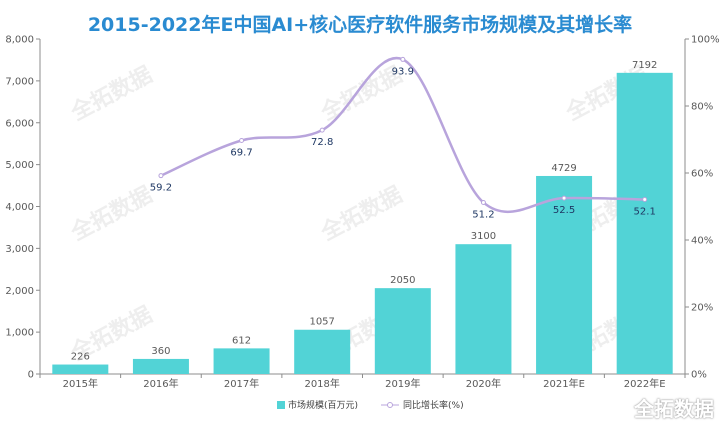 Image resolution: width=720 pixels, height=426 pixels. Describe the element at coordinates (160, 383) in the screenshot. I see `x-tick-label: 2016年` at that location.